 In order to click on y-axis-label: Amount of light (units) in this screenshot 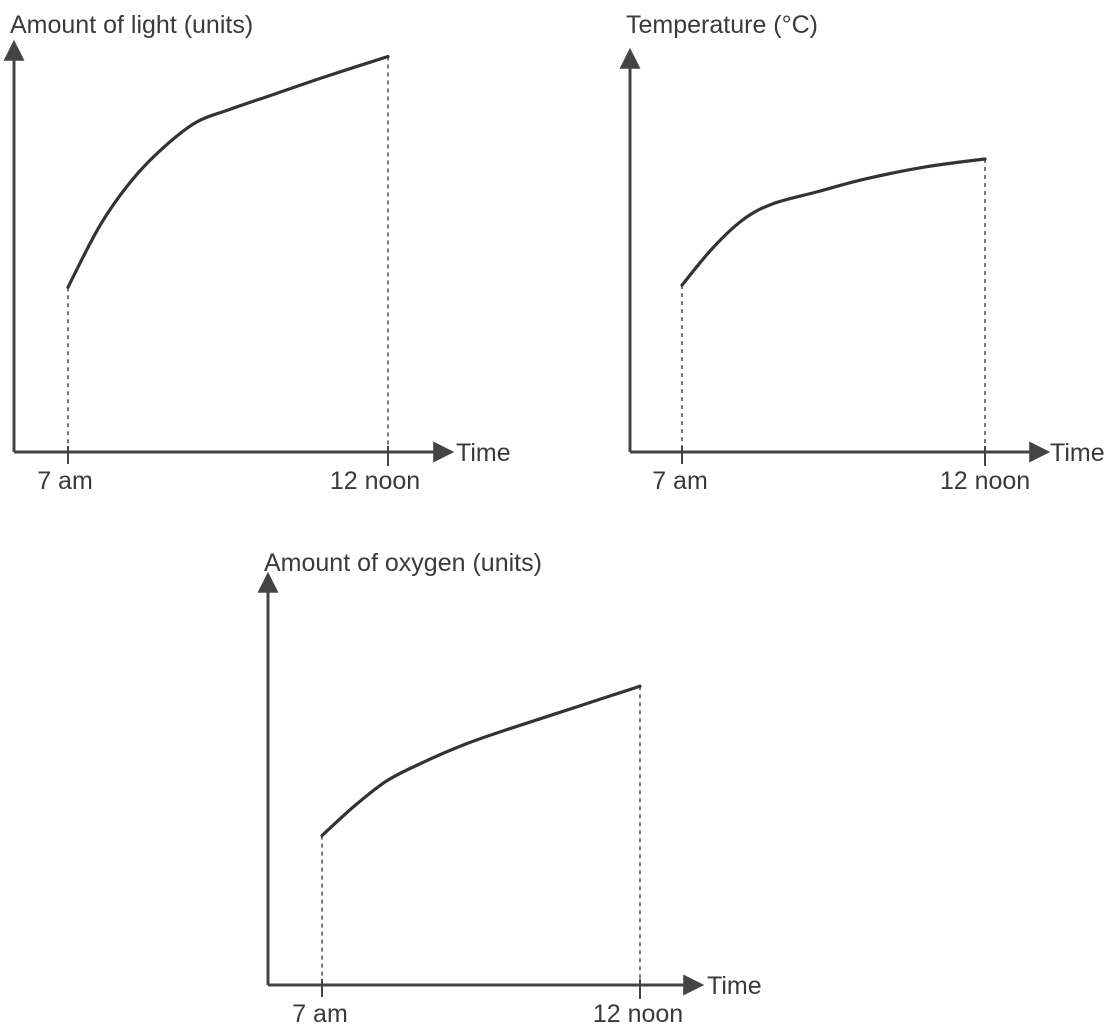, I will do `click(131, 25)`.